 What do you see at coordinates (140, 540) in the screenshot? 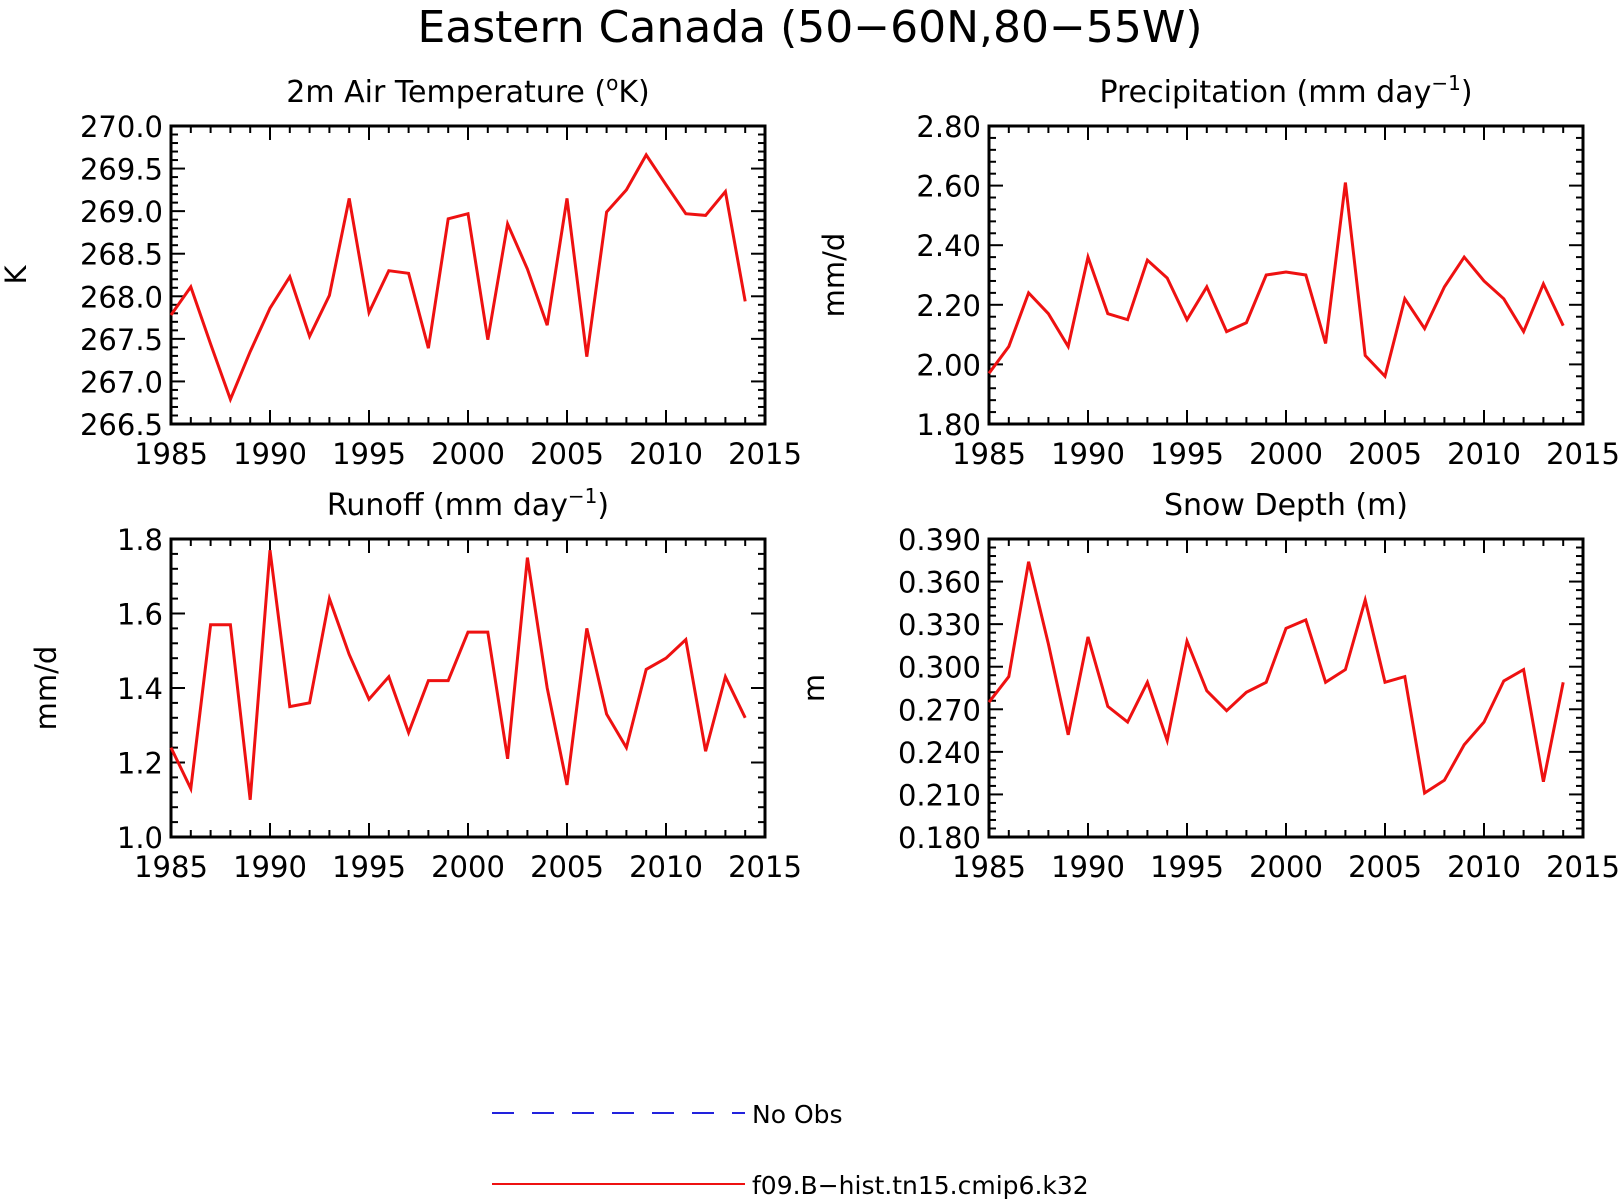
I see `y-tick-label-runoff: 1.8` at bounding box center [140, 540].